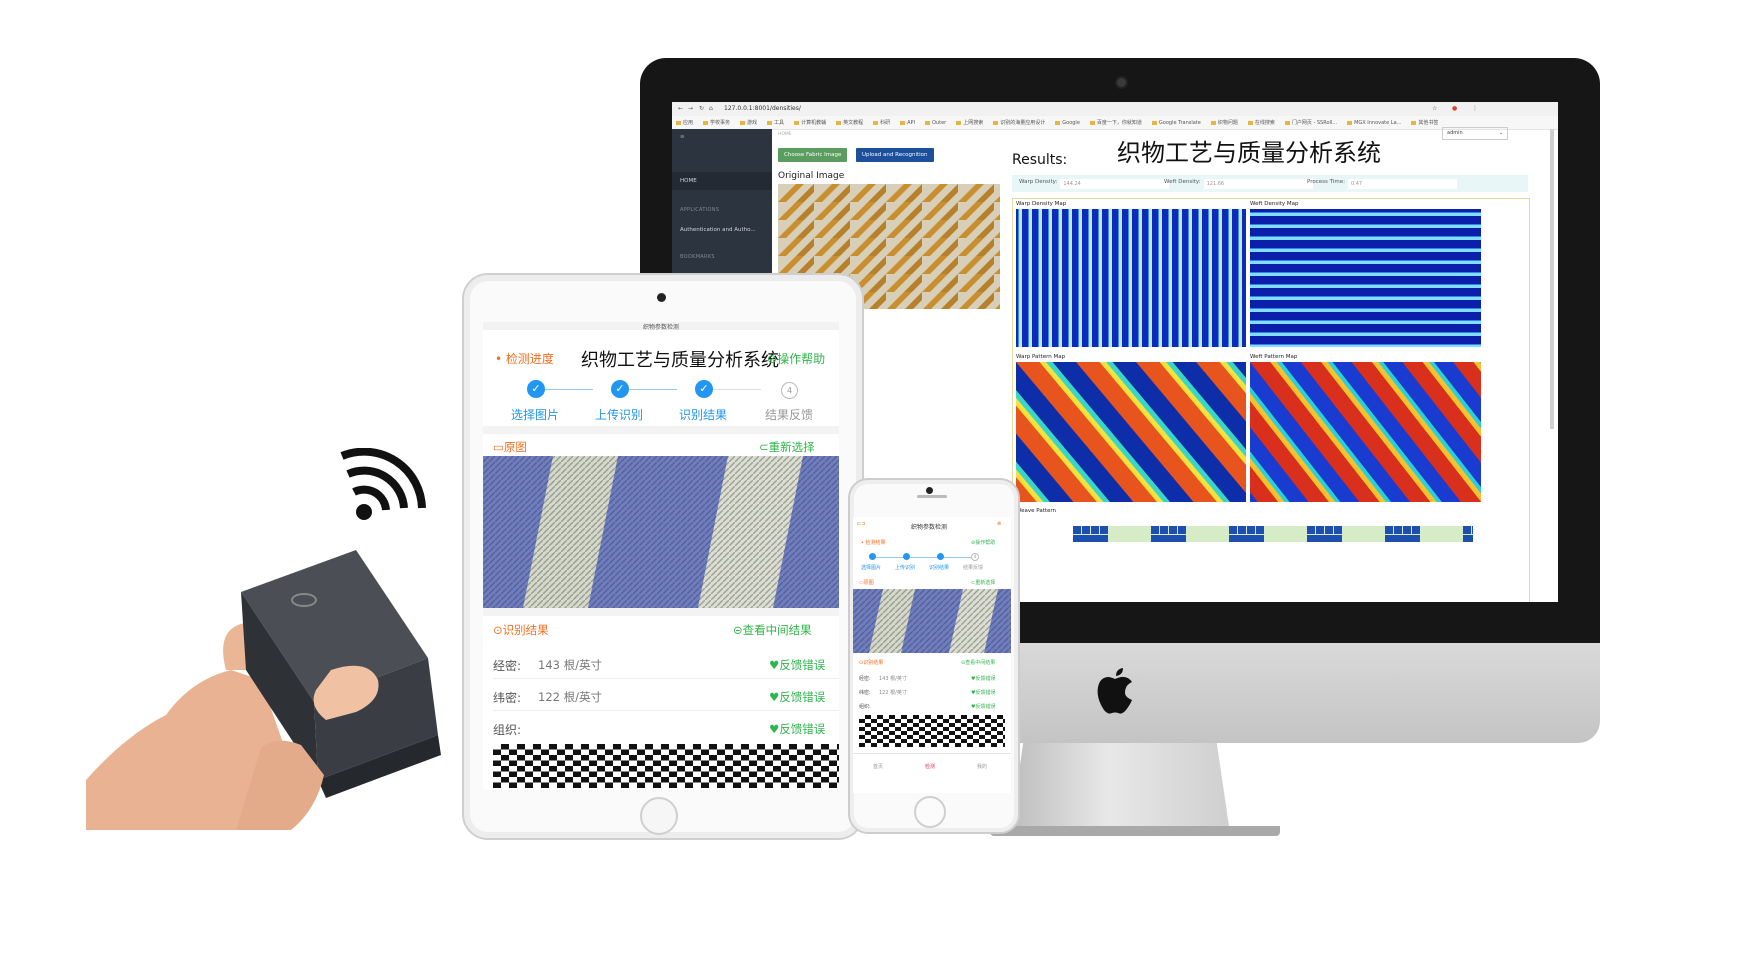  What do you see at coordinates (1365, 278) in the screenshot?
I see `weft-density-map` at bounding box center [1365, 278].